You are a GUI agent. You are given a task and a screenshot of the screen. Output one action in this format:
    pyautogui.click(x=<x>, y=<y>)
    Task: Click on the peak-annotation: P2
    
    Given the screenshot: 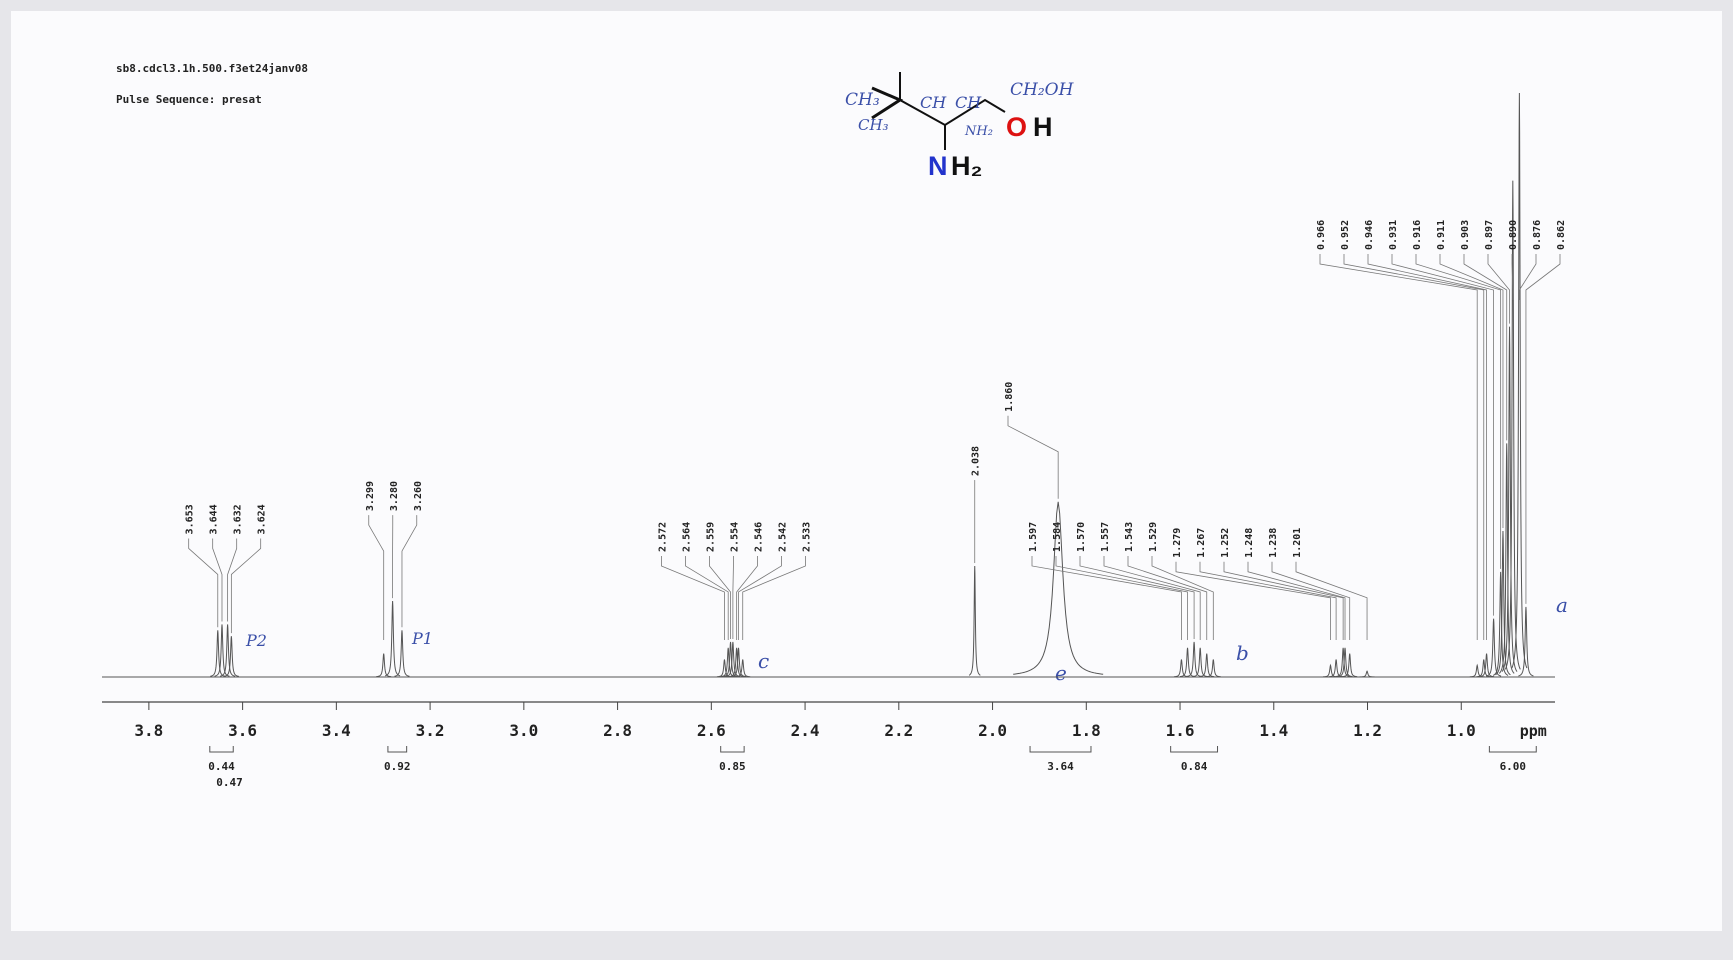 What is the action you would take?
    pyautogui.click(x=256, y=640)
    